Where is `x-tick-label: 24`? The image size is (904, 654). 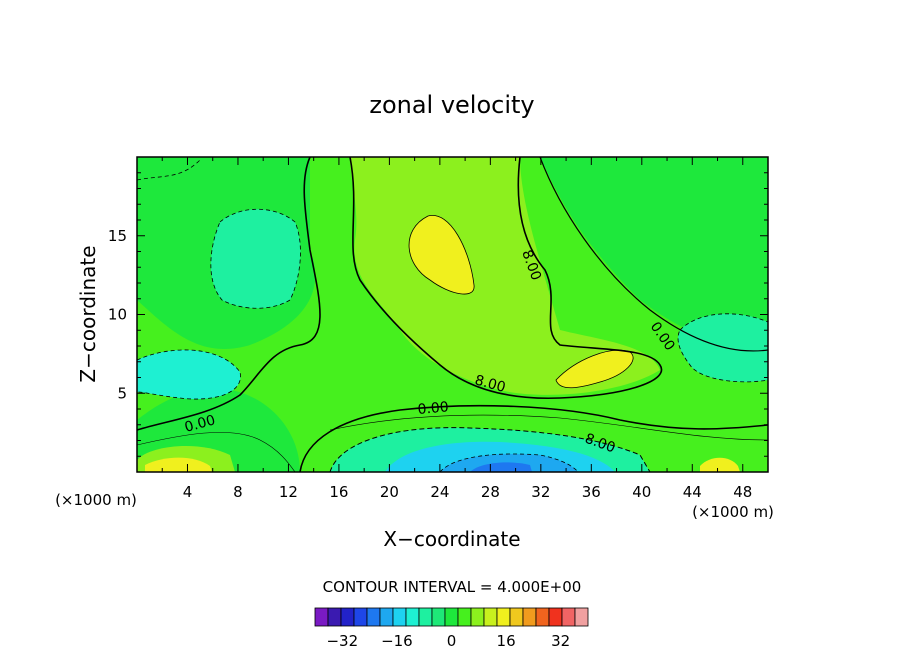 x-tick-label: 24 is located at coordinates (439, 492).